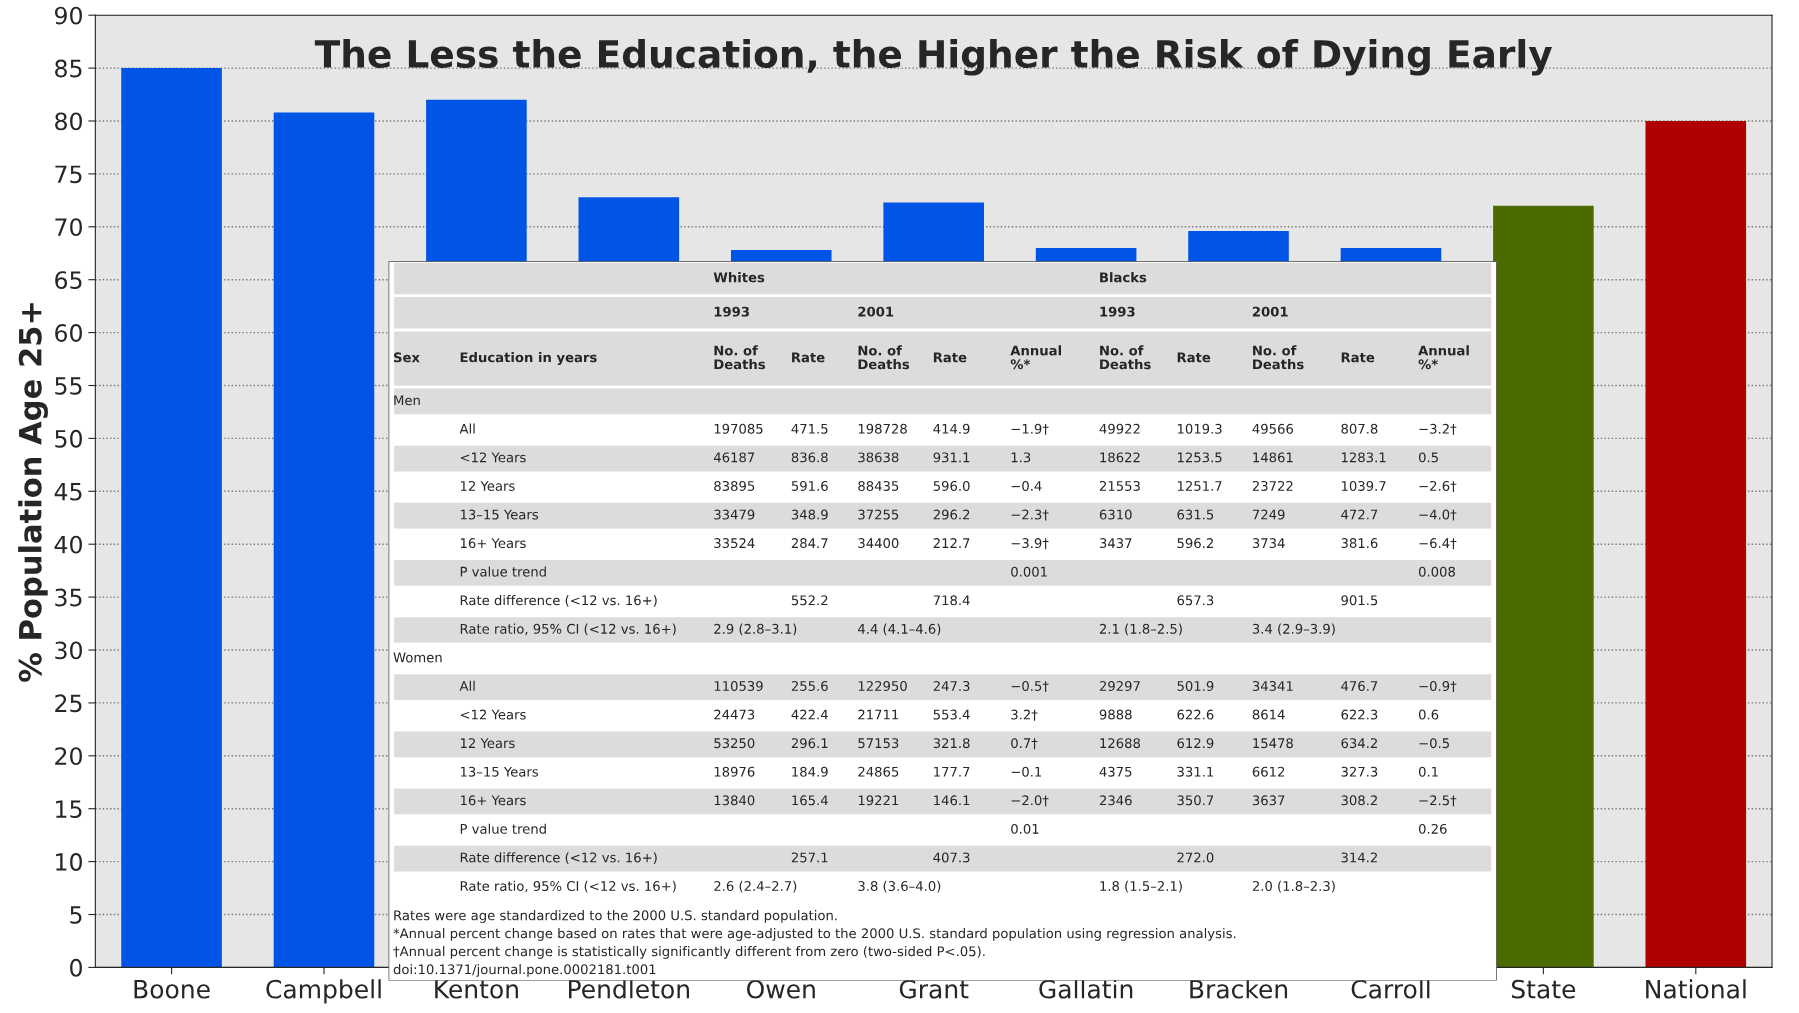 The image size is (1799, 1013). I want to click on y-tick-label: 35, so click(68, 597).